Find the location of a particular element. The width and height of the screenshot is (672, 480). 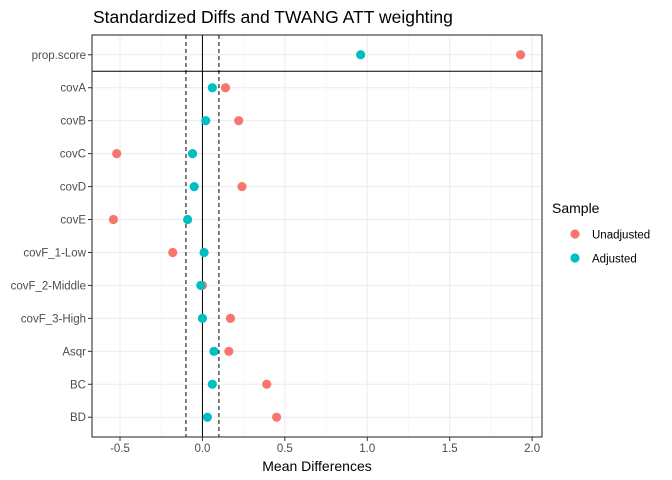

y-tick-label: BC is located at coordinates (78, 385).